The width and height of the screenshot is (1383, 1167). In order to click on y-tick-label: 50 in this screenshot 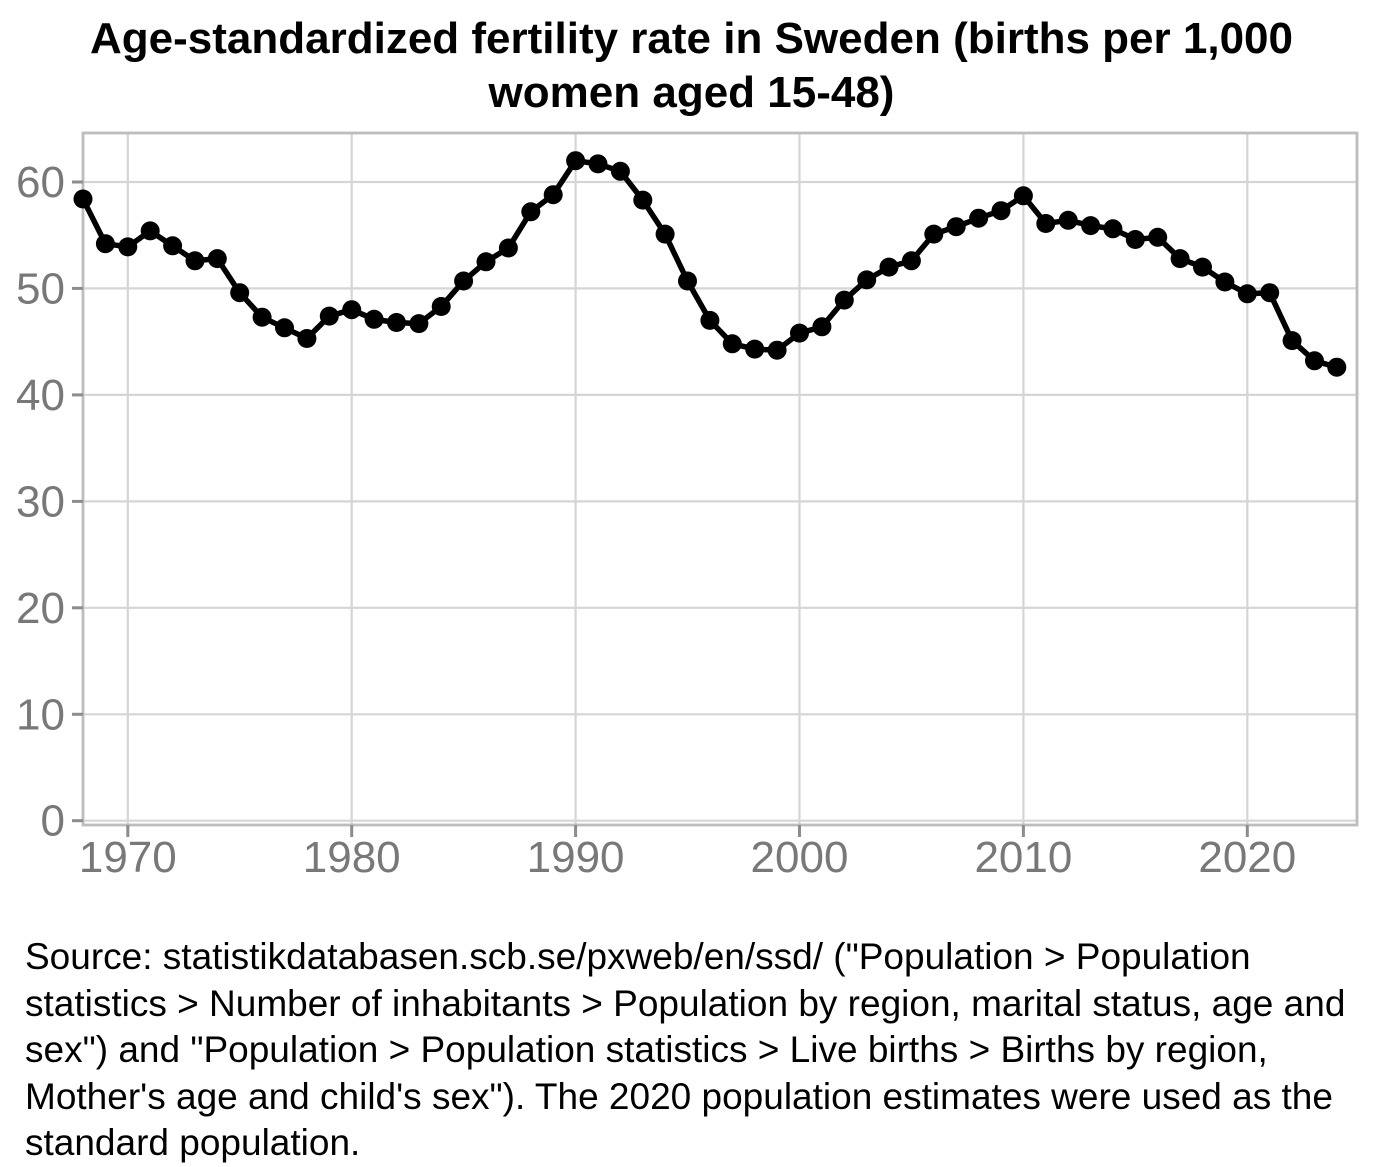, I will do `click(40, 288)`.